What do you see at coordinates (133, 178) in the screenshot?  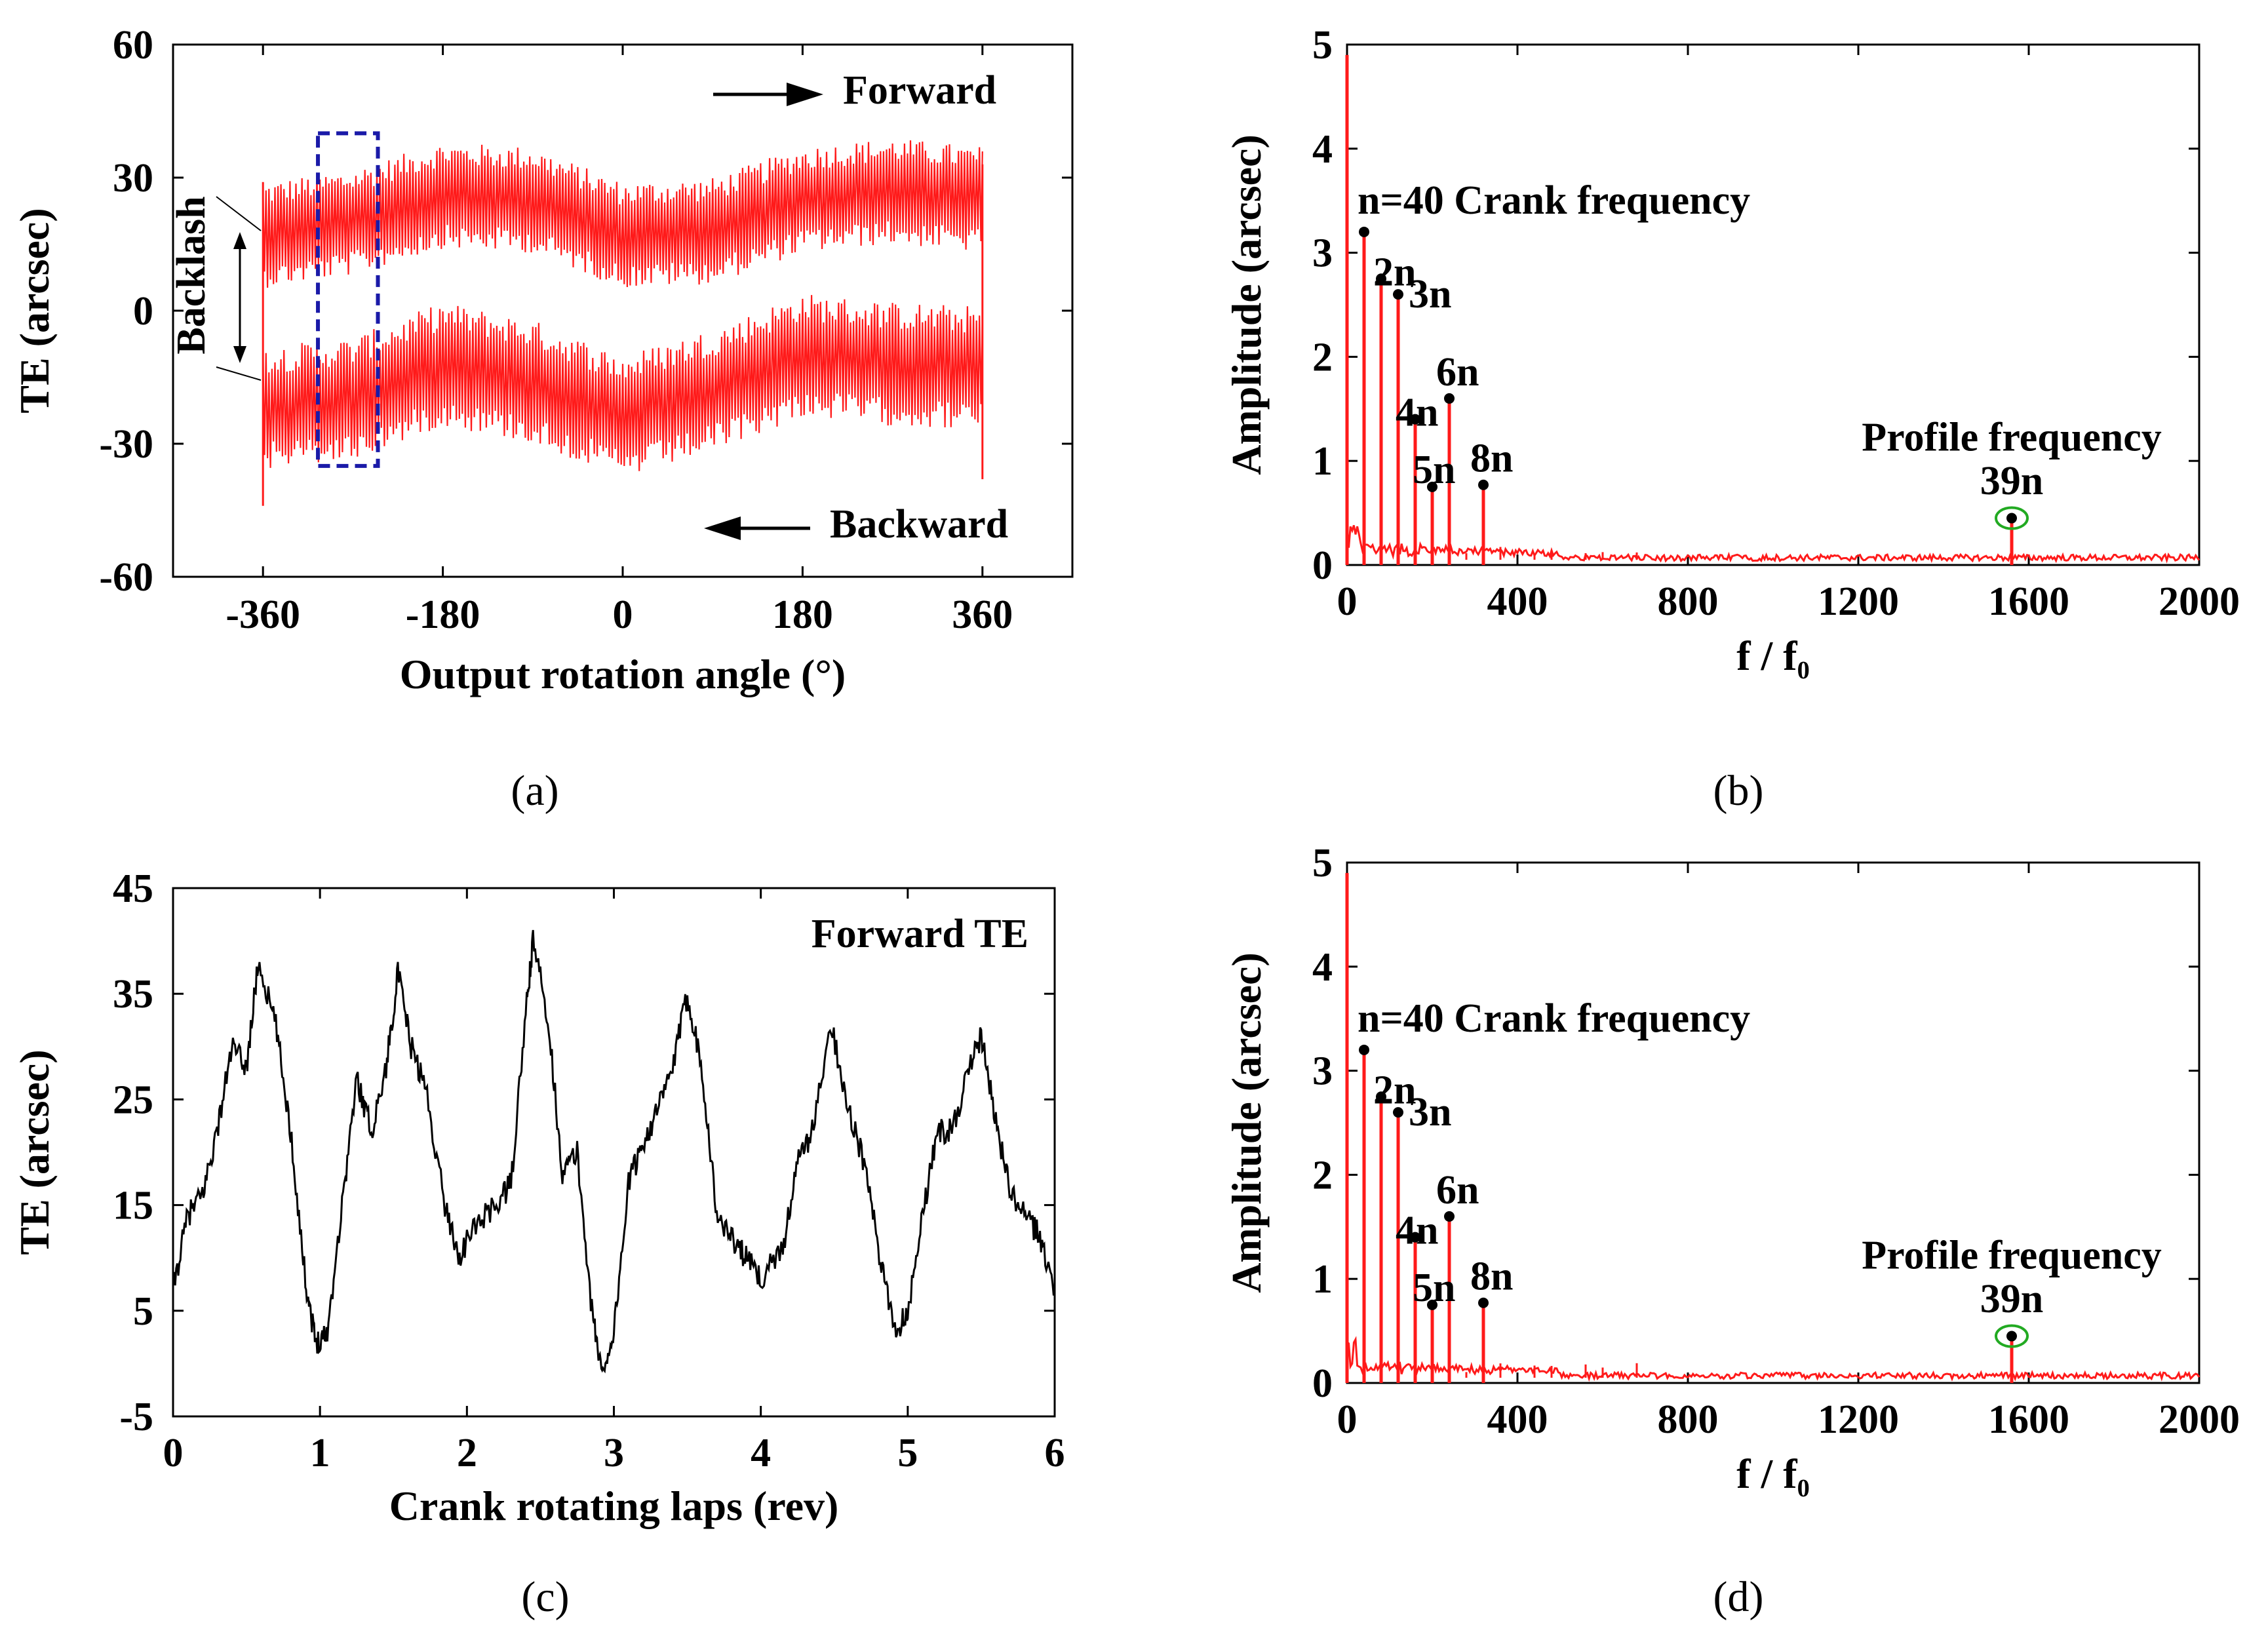 I see `y-tick-label: 30` at bounding box center [133, 178].